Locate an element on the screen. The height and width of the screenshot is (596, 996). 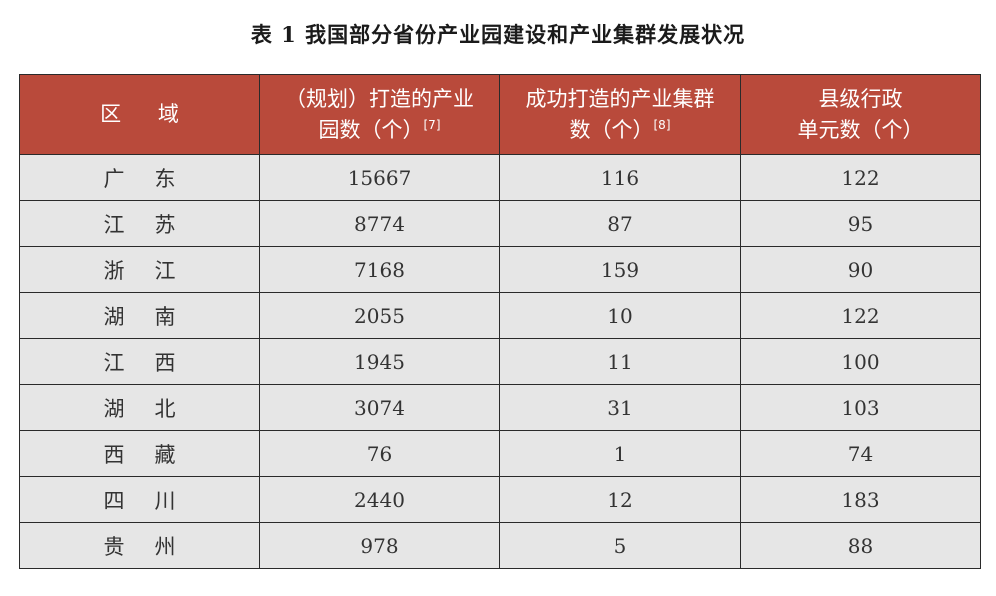
cell-parks: 15667 is located at coordinates (379, 177).